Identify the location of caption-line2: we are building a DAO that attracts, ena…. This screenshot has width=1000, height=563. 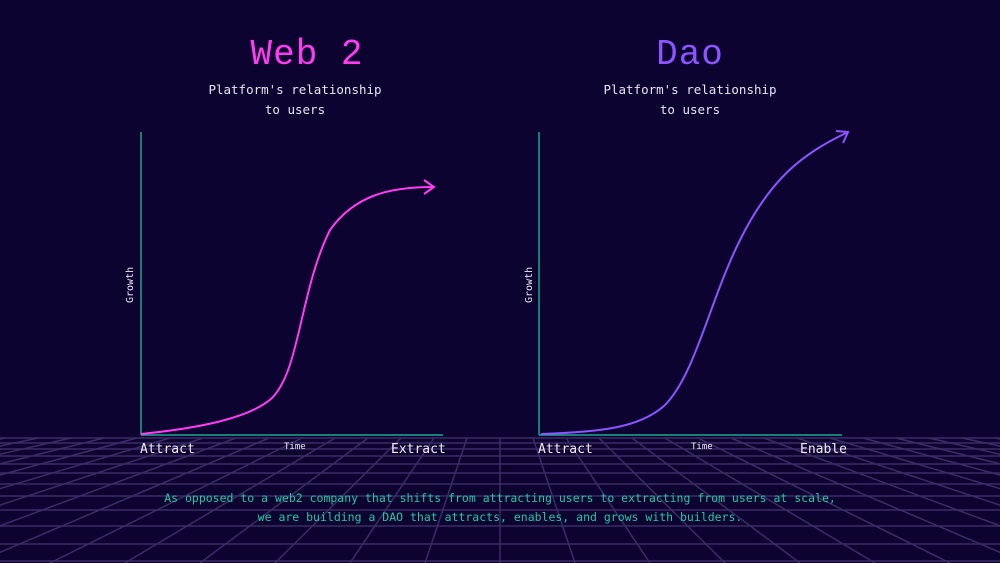
(500, 517).